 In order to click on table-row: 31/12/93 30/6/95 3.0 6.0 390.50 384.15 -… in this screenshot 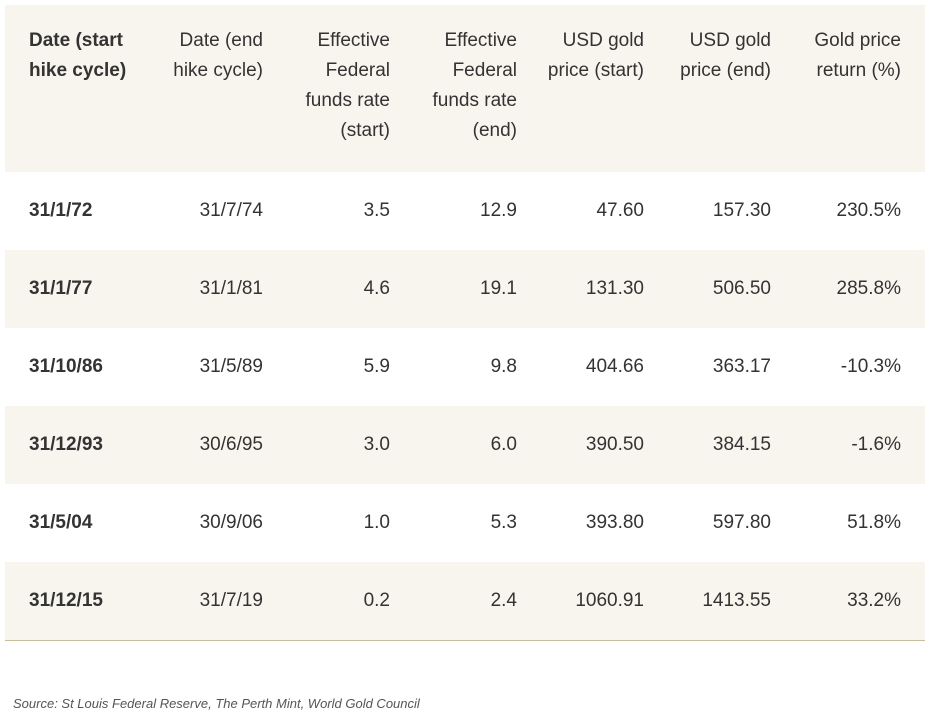, I will do `click(465, 445)`.